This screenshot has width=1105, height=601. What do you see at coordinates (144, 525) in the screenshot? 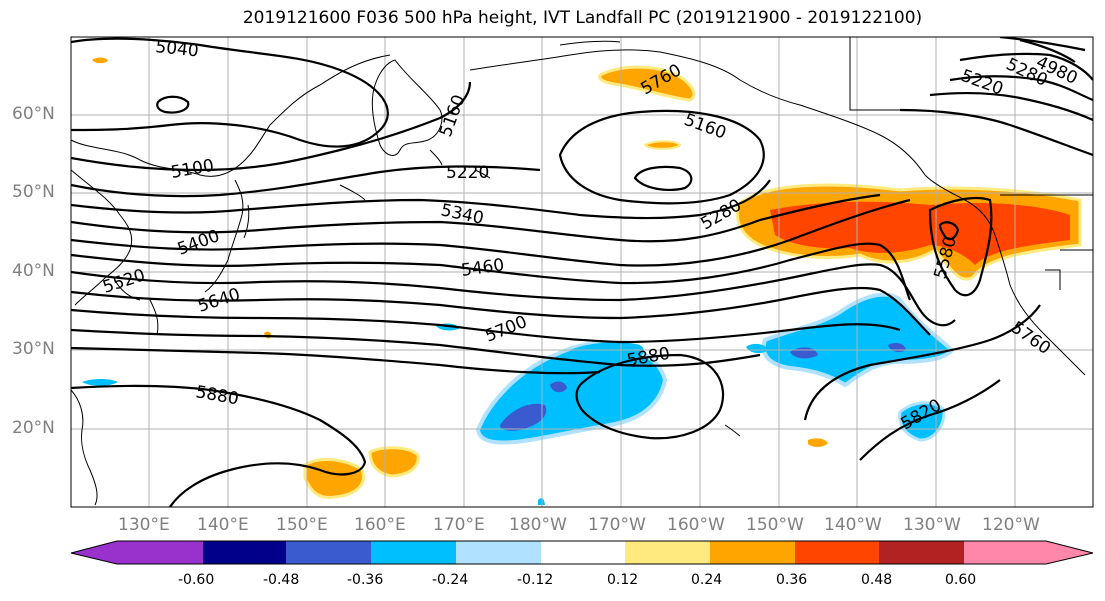
I see `lon-label: 130°E` at bounding box center [144, 525].